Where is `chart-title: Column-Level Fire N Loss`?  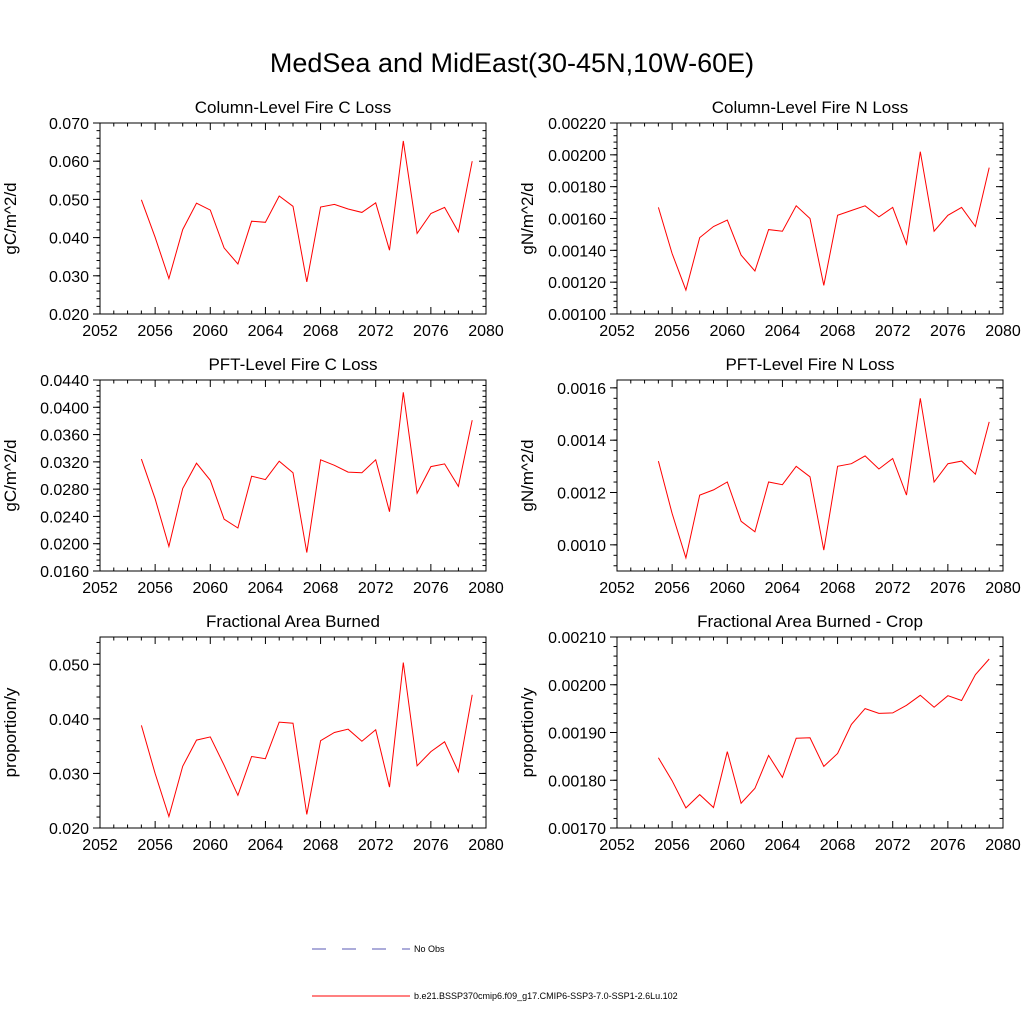
chart-title: Column-Level Fire N Loss is located at coordinates (810, 107).